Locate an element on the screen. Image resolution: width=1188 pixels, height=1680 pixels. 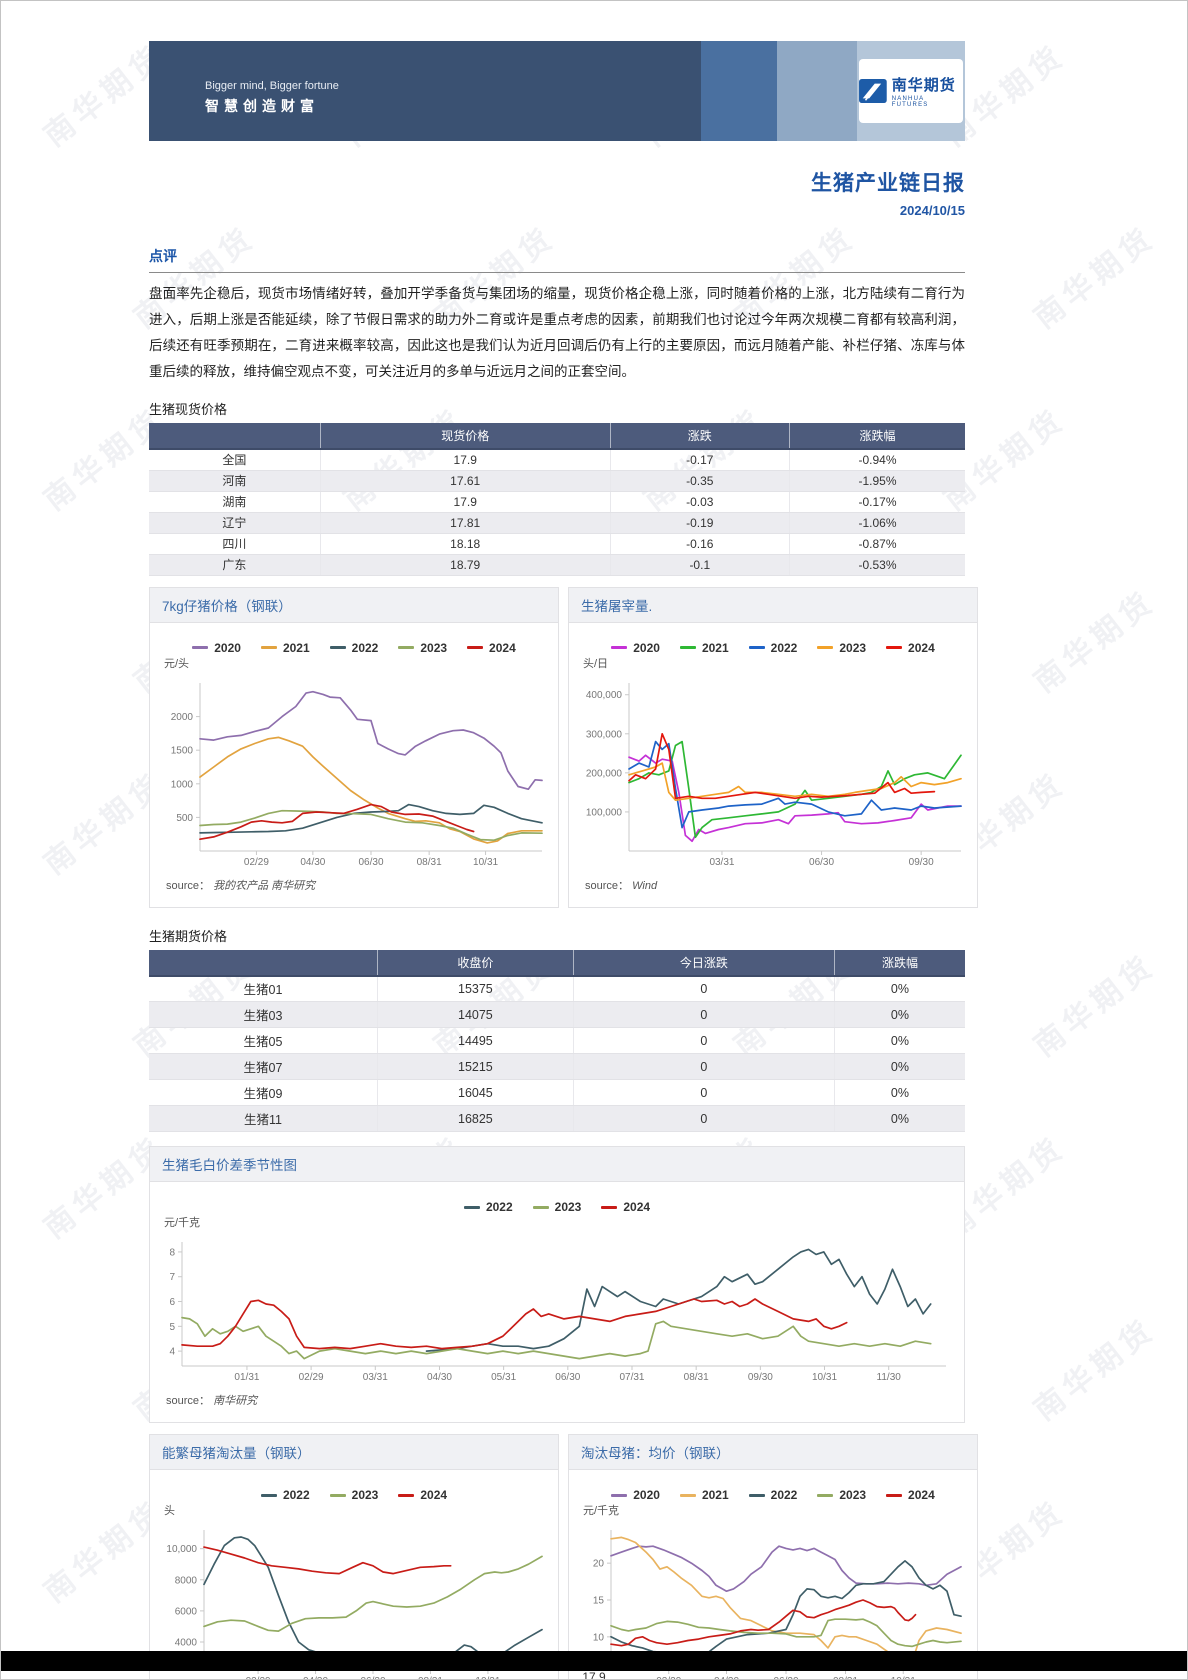
y-tick-label: 7 is located at coordinates (172, 1277).